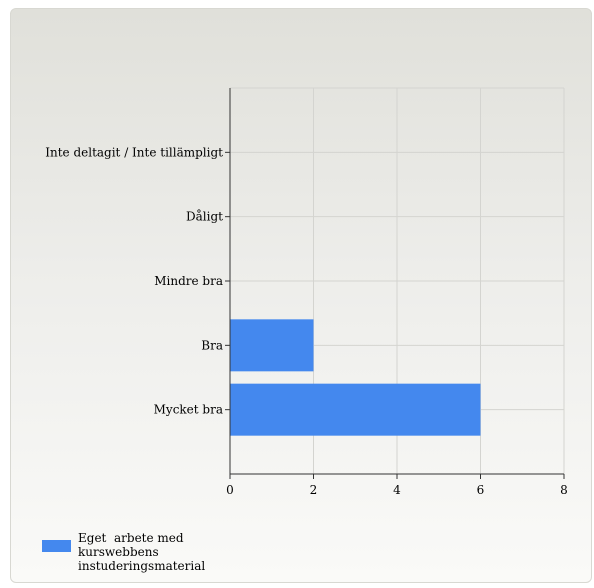 The width and height of the screenshot is (594, 588). What do you see at coordinates (314, 490) in the screenshot?
I see `x-tick-label: 2` at bounding box center [314, 490].